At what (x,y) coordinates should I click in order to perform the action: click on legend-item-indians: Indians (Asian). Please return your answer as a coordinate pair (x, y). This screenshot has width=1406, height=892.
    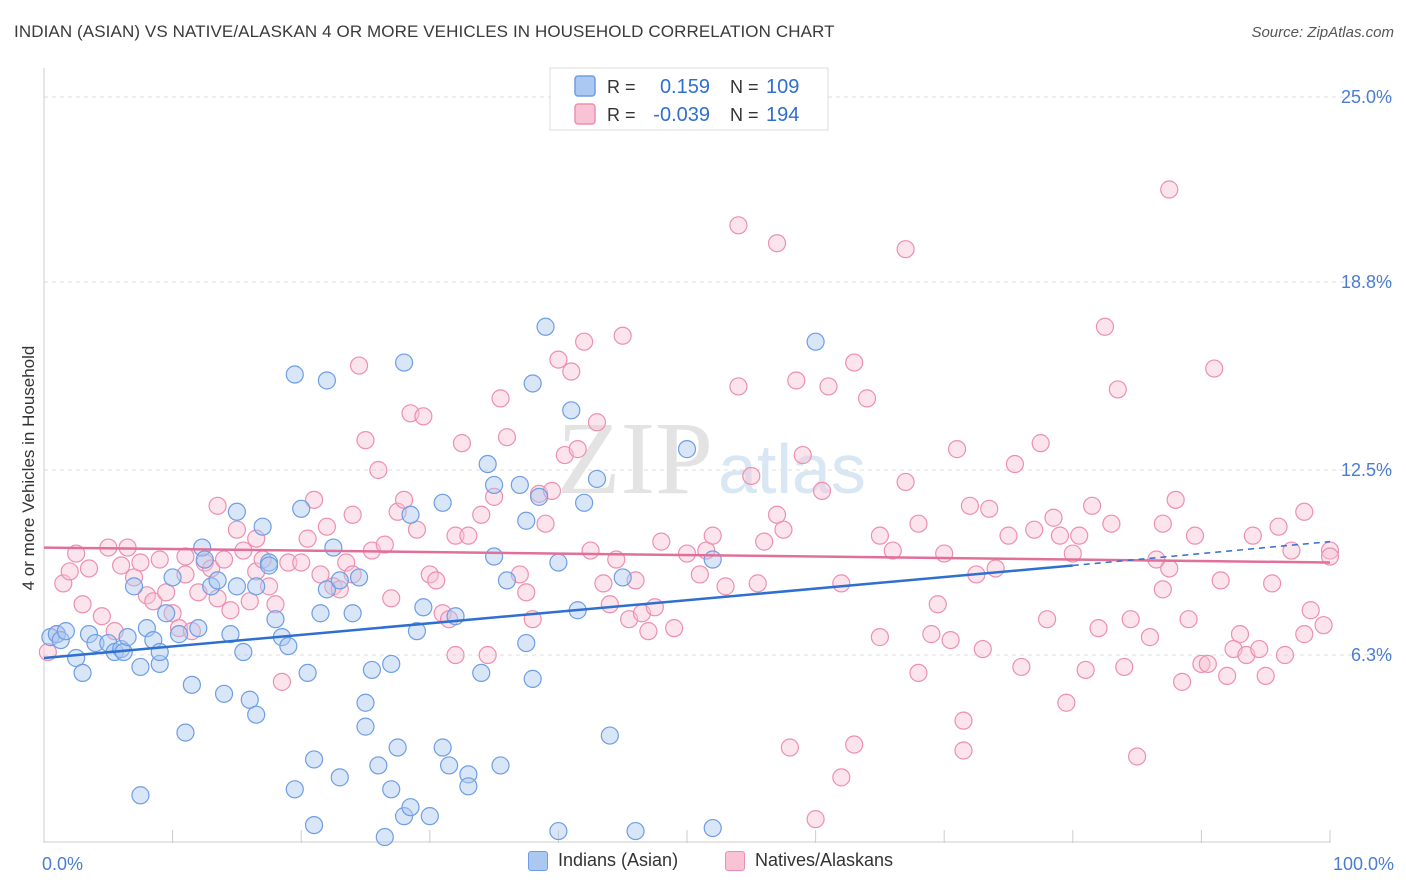
    Looking at the image, I should click on (603, 860).